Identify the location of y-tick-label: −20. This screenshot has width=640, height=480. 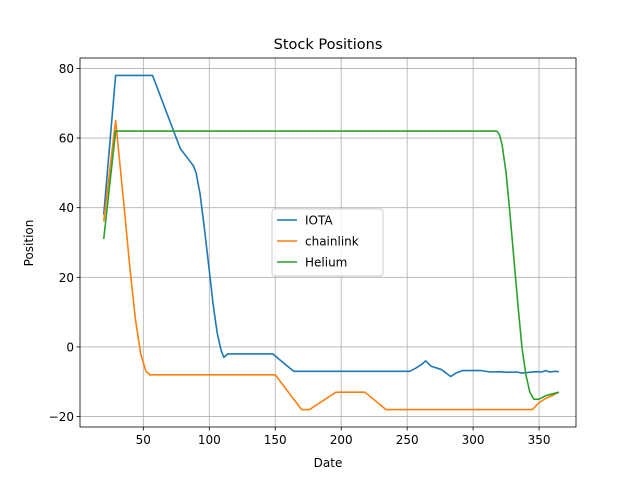
(61, 417).